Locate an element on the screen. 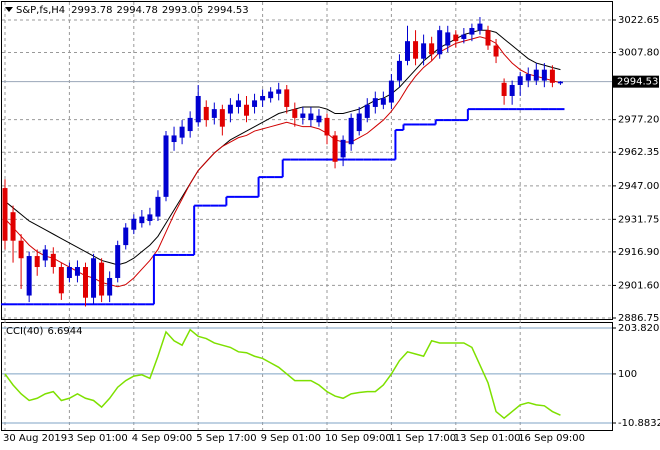 The width and height of the screenshot is (660, 450). indicator-value: 6.6944 is located at coordinates (64, 331).